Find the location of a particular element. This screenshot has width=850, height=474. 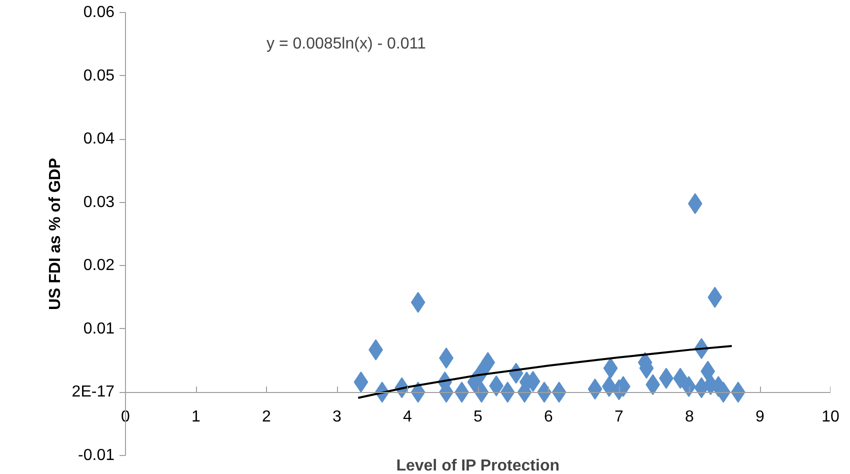

x-tick-label: 3 is located at coordinates (337, 417).